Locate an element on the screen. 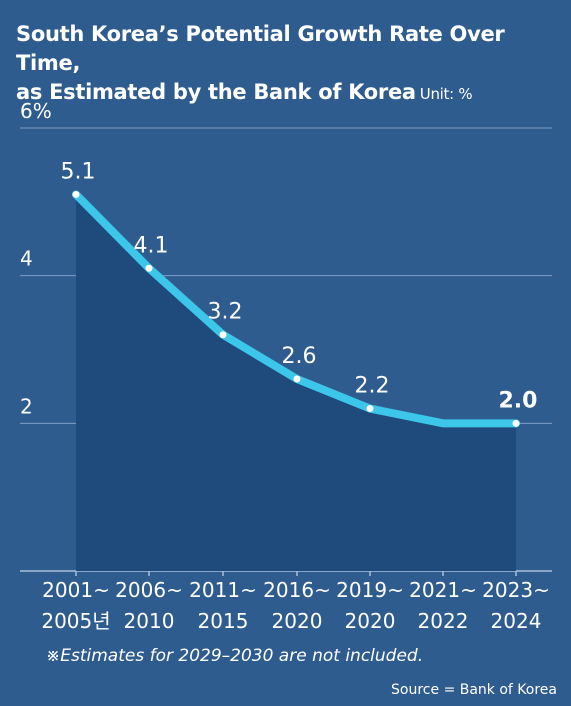  x-tick-label-line2: 2022 is located at coordinates (443, 621).